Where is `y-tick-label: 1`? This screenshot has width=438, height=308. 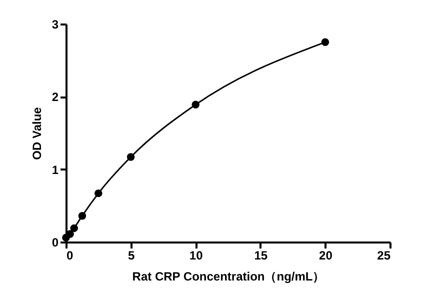
y-tick-label: 1 is located at coordinates (55, 169).